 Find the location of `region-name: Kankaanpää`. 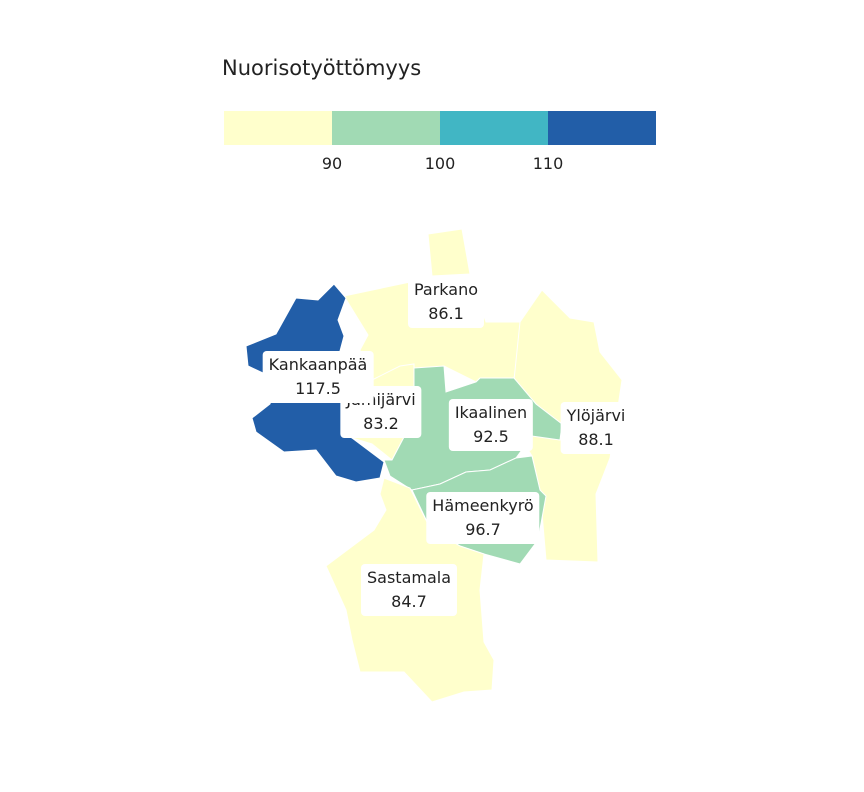

region-name: Kankaanpää is located at coordinates (318, 364).